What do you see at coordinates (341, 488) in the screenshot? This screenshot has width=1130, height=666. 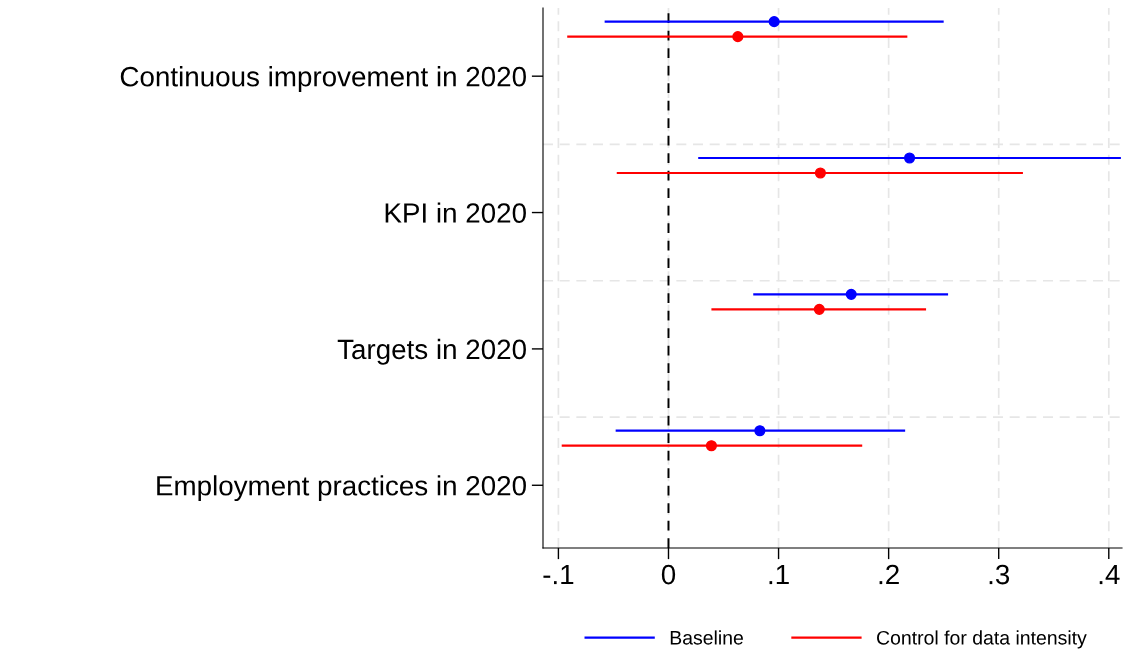 I see `y-tick-label: Employment practices in 2020` at bounding box center [341, 488].